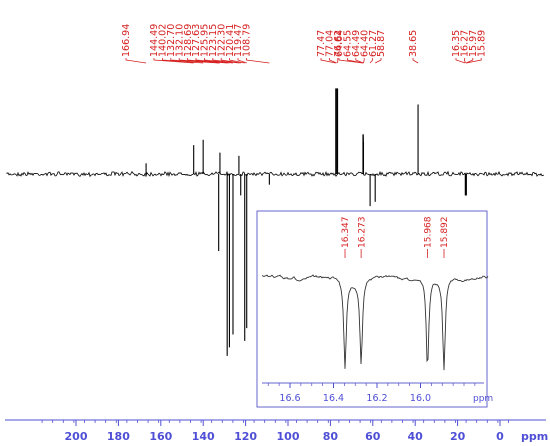 The height and width of the screenshot is (446, 550). What do you see at coordinates (275, 174) in the screenshot?
I see `spectrum-trace` at bounding box center [275, 174].